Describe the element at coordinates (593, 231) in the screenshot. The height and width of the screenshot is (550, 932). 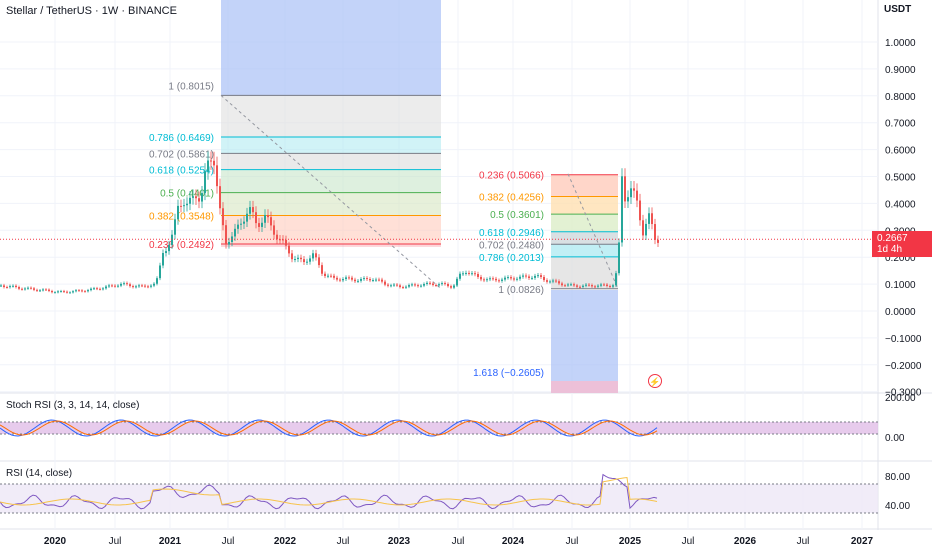
I see `fib-trend-line` at that location.